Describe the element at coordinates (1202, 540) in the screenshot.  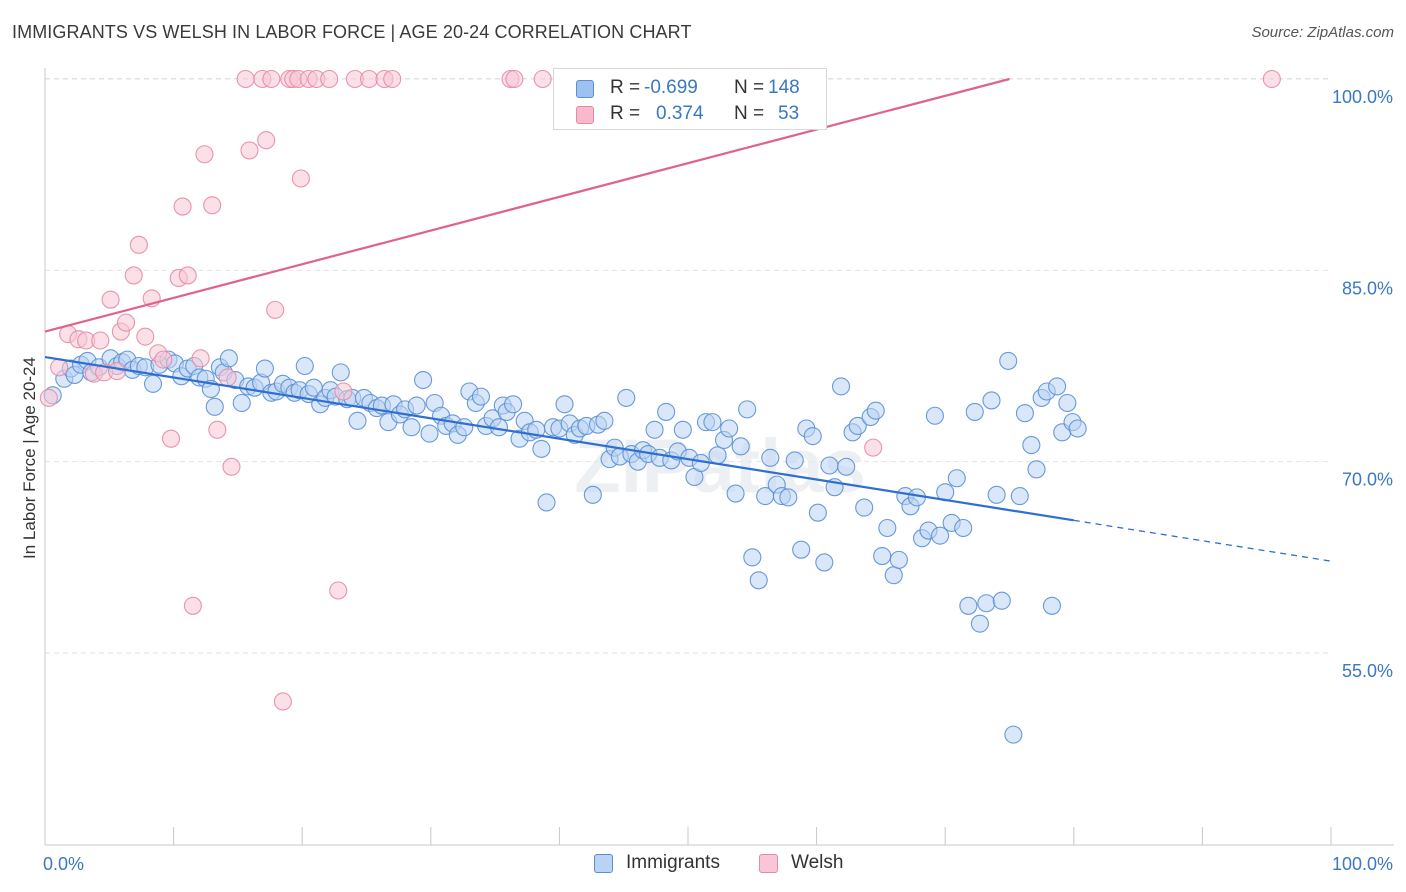
I see `immigrants-trend-extension` at that location.